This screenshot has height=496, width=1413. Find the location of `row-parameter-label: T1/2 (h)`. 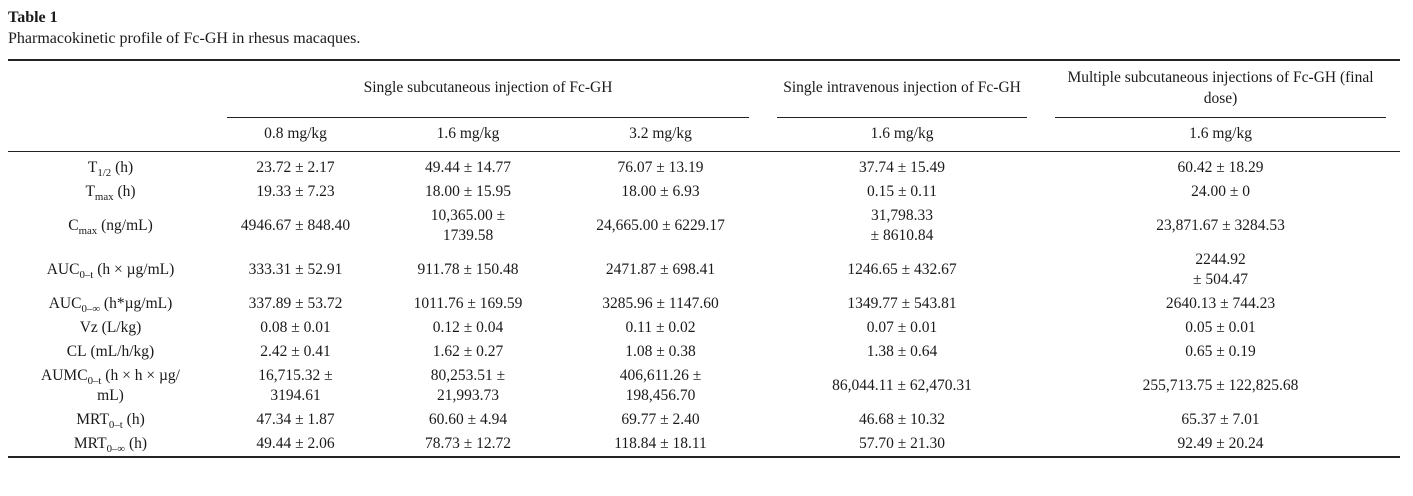

row-parameter-label: T1/2 (h) is located at coordinates (110, 165).